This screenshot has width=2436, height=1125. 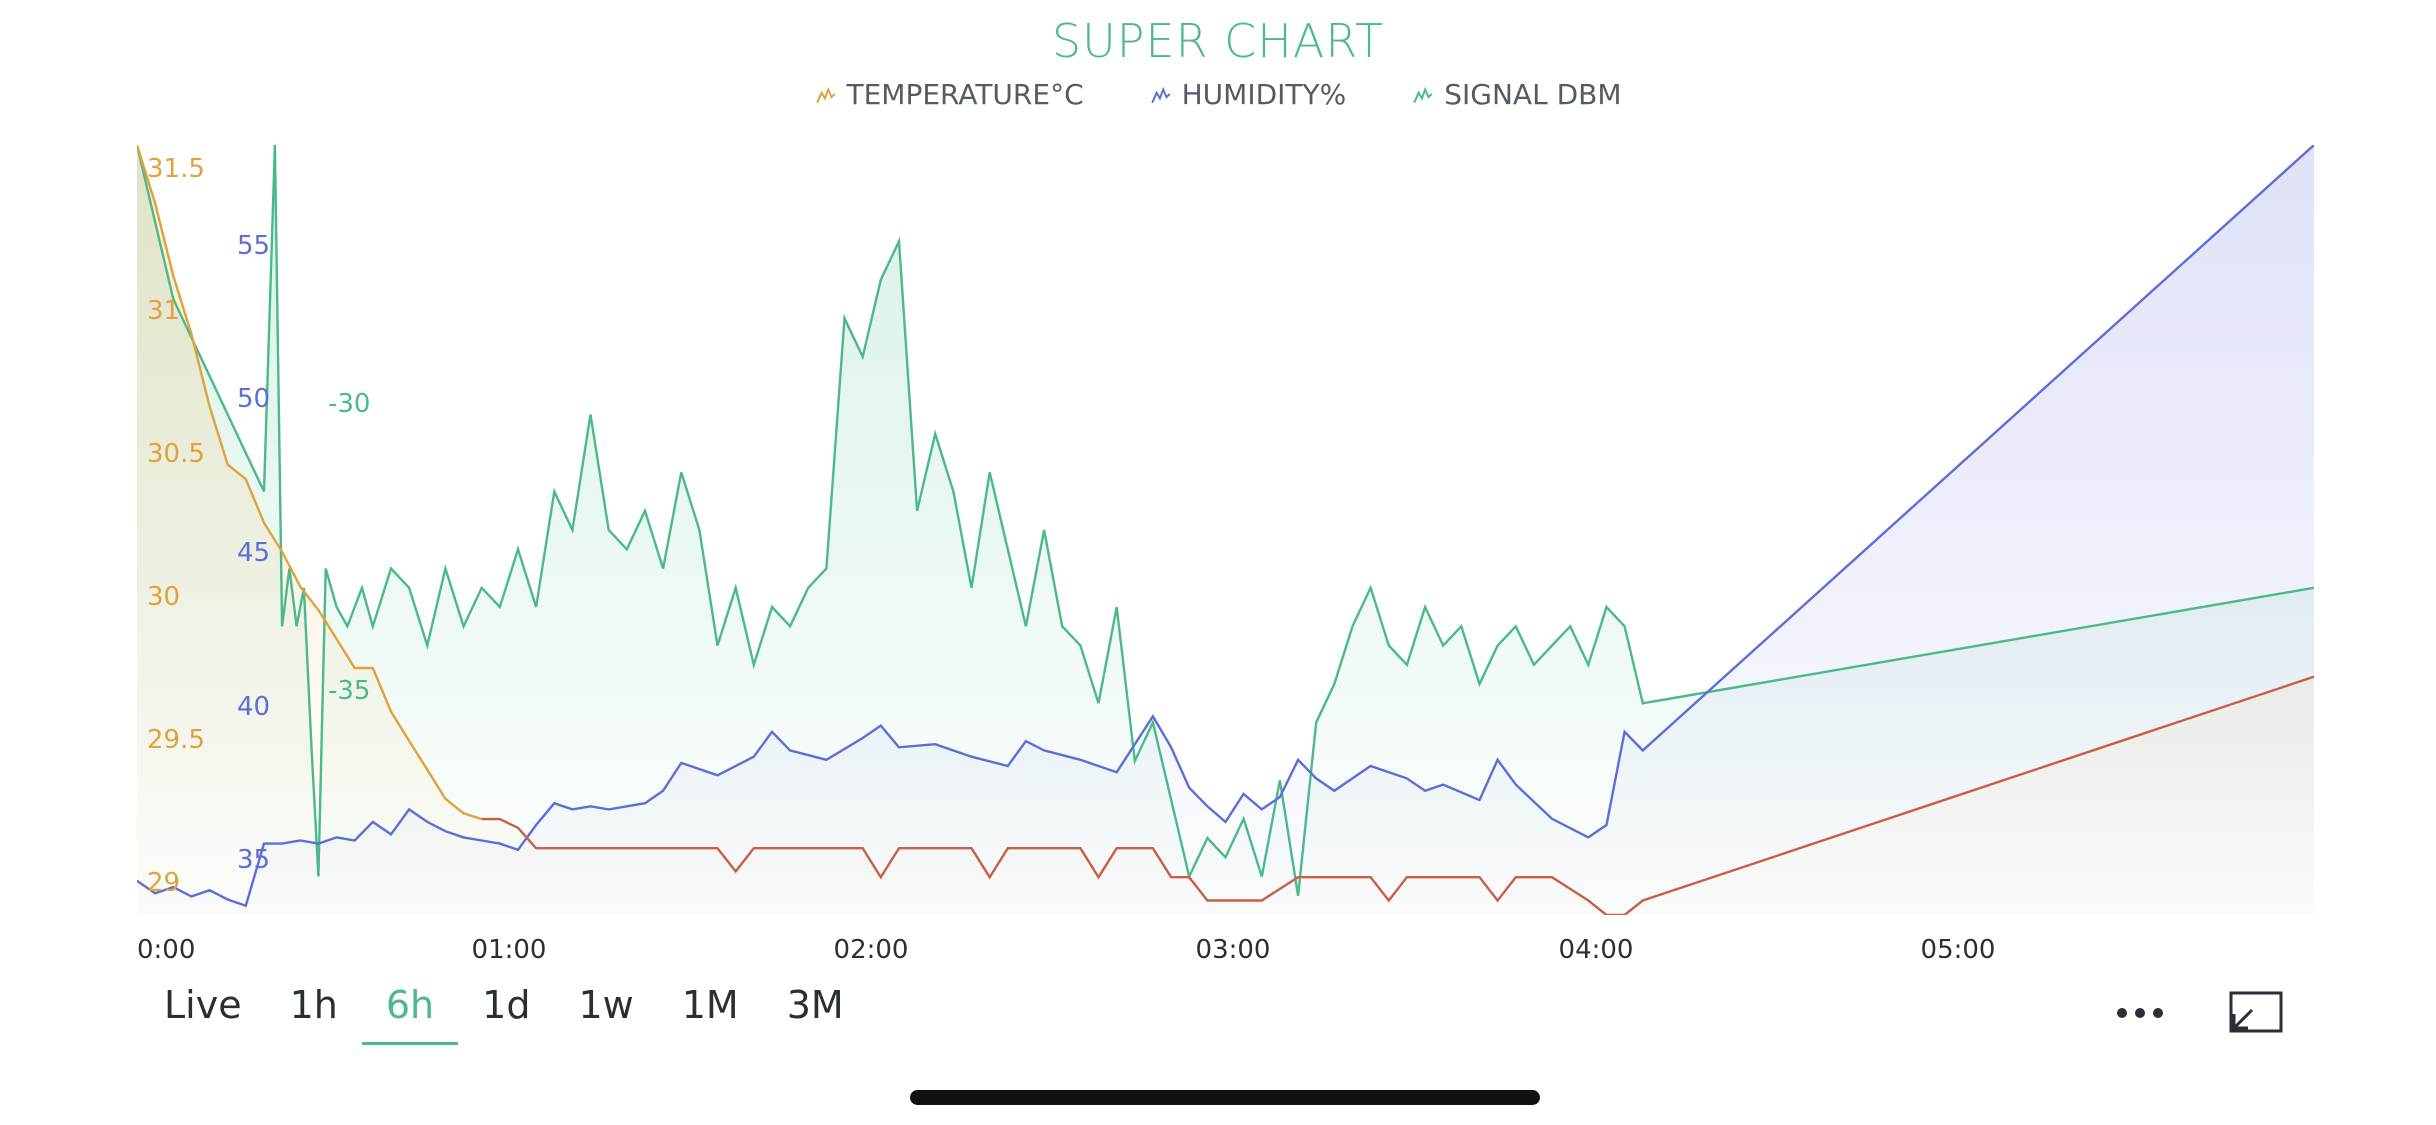 I want to click on chart-title: SUPER CHART, so click(x=1218, y=41).